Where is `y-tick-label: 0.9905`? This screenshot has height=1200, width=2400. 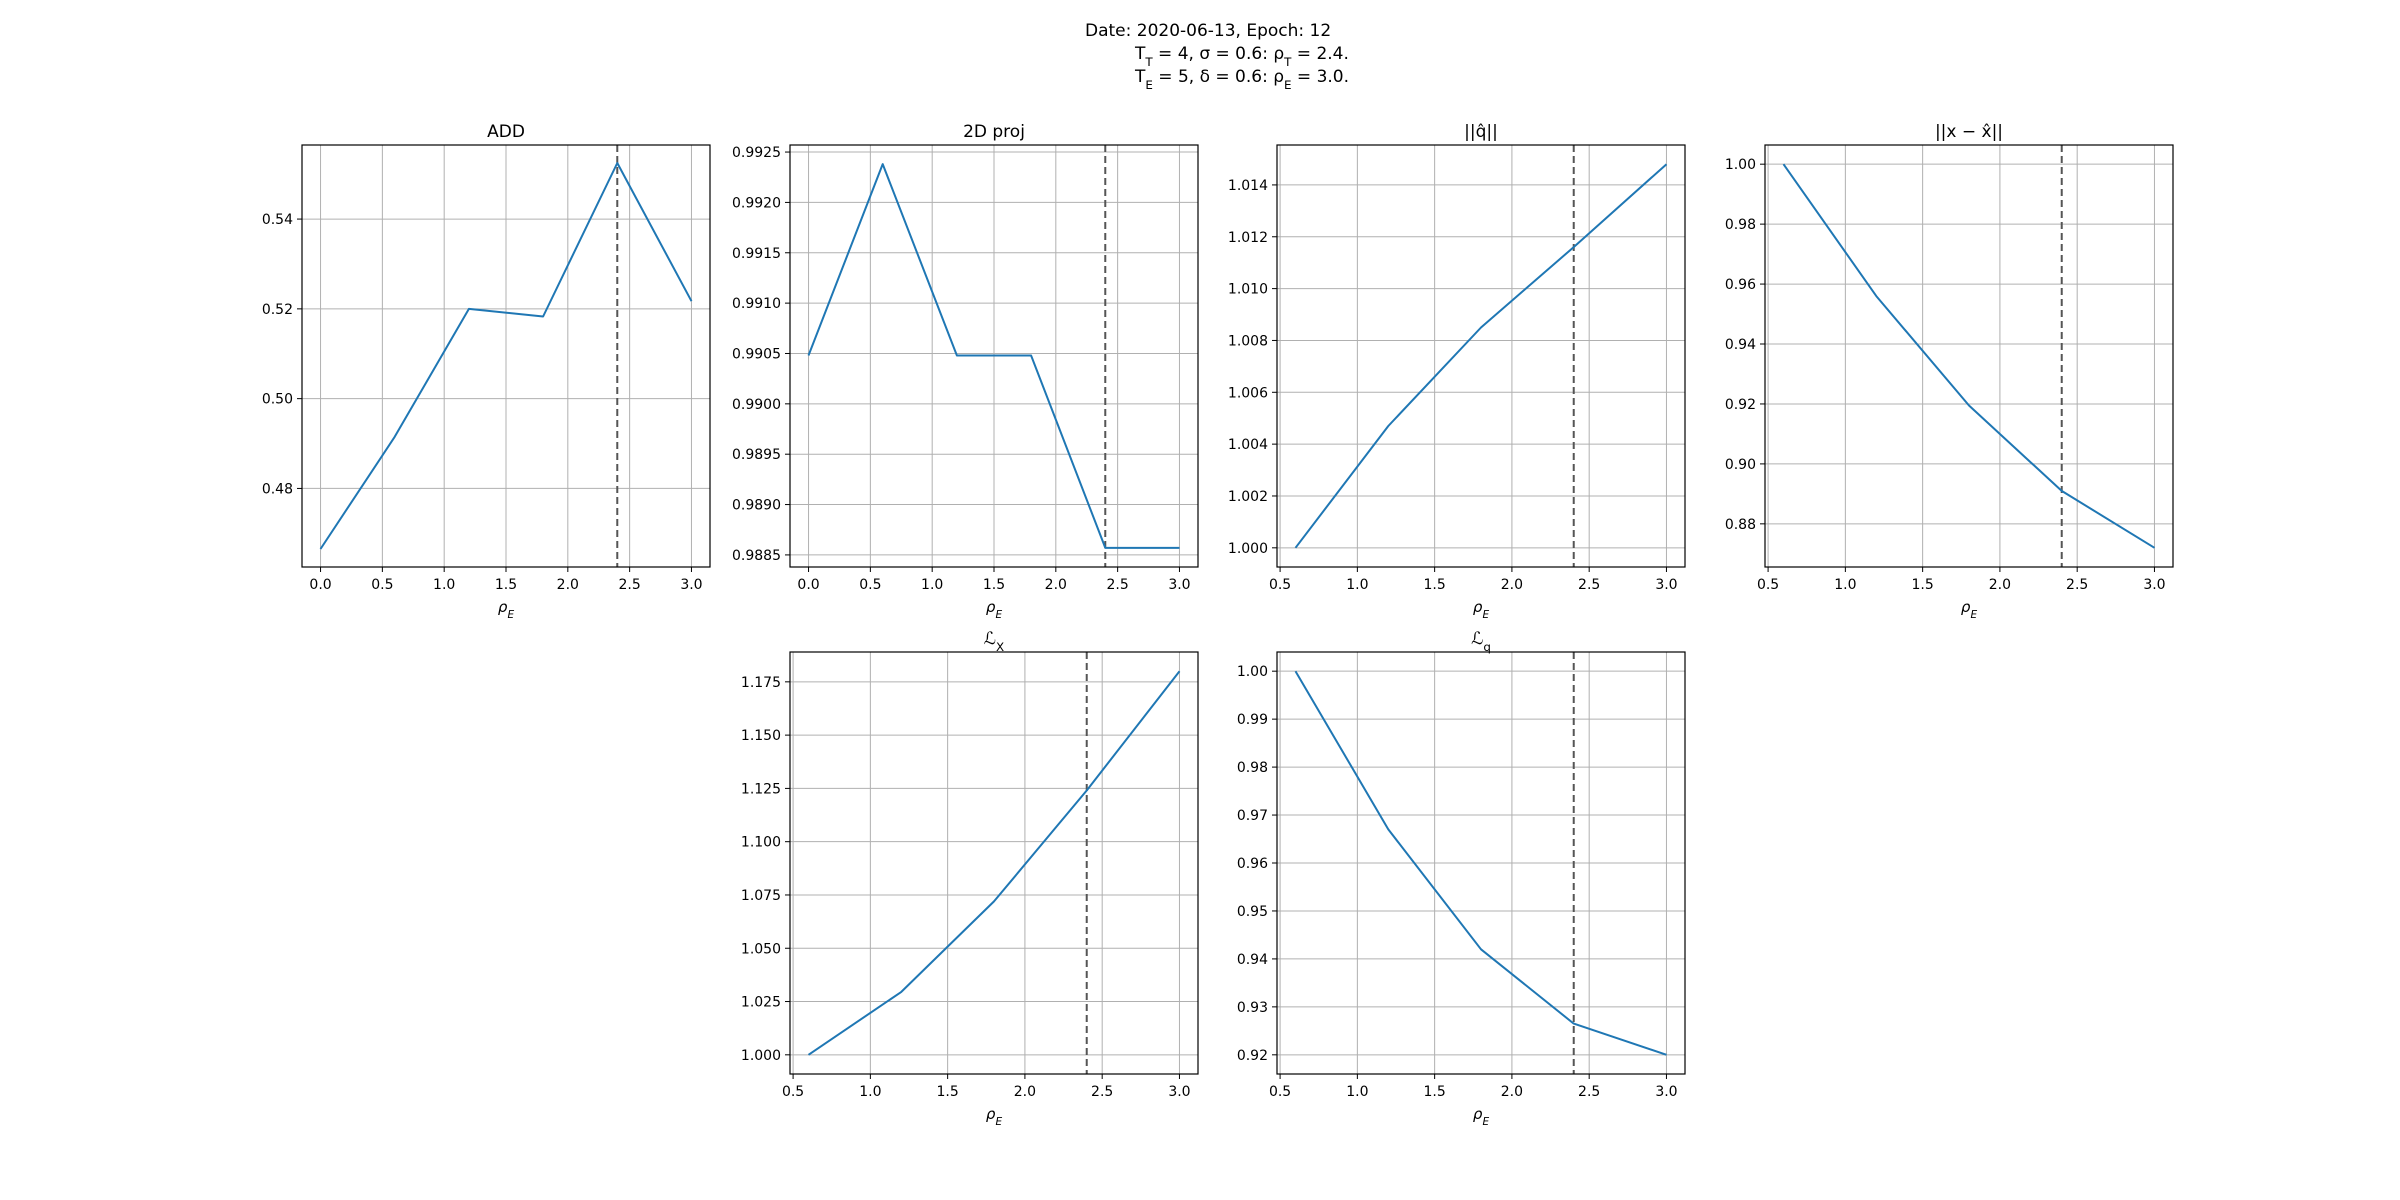
y-tick-label: 0.9905 is located at coordinates (756, 354).